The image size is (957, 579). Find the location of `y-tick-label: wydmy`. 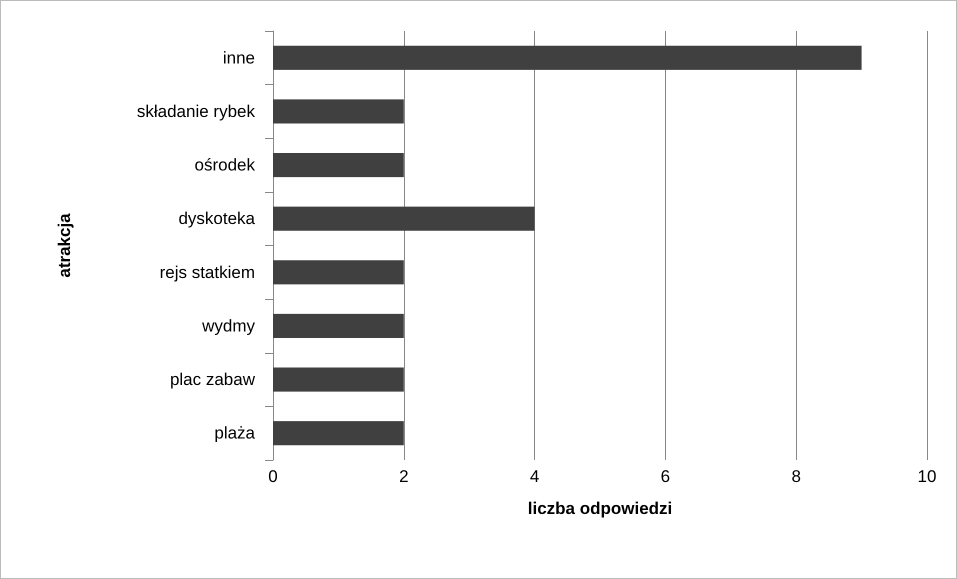

y-tick-label: wydmy is located at coordinates (228, 326).